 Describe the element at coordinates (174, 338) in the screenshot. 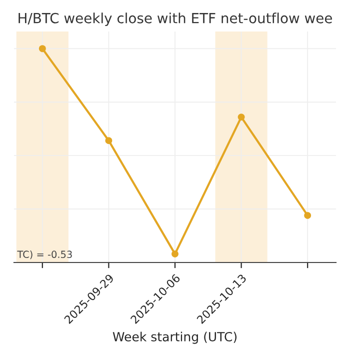

I see `x-axis-title: Week starting (UTC)` at that location.